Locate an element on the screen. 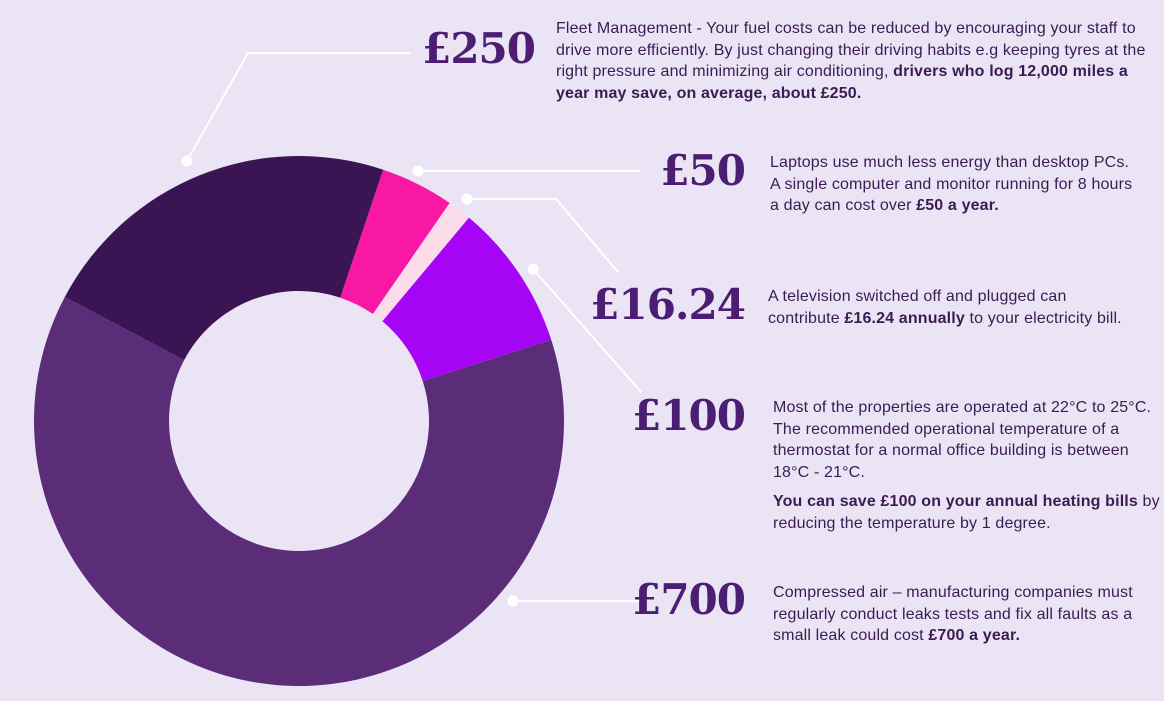  price-label-100: £100 is located at coordinates (689, 415).